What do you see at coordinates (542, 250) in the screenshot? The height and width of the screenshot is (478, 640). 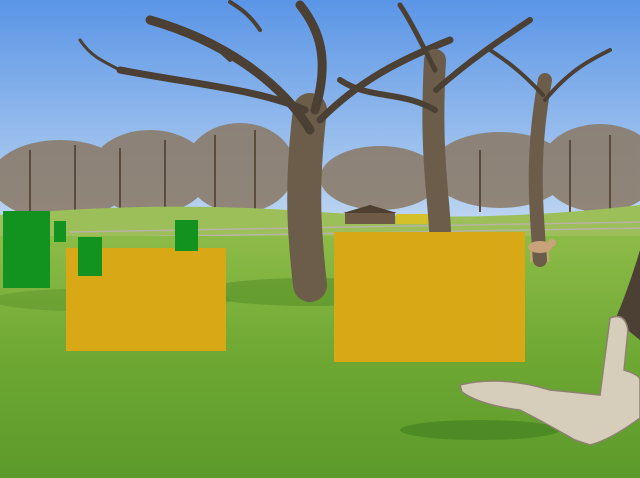 I see `grazing-animal` at bounding box center [542, 250].